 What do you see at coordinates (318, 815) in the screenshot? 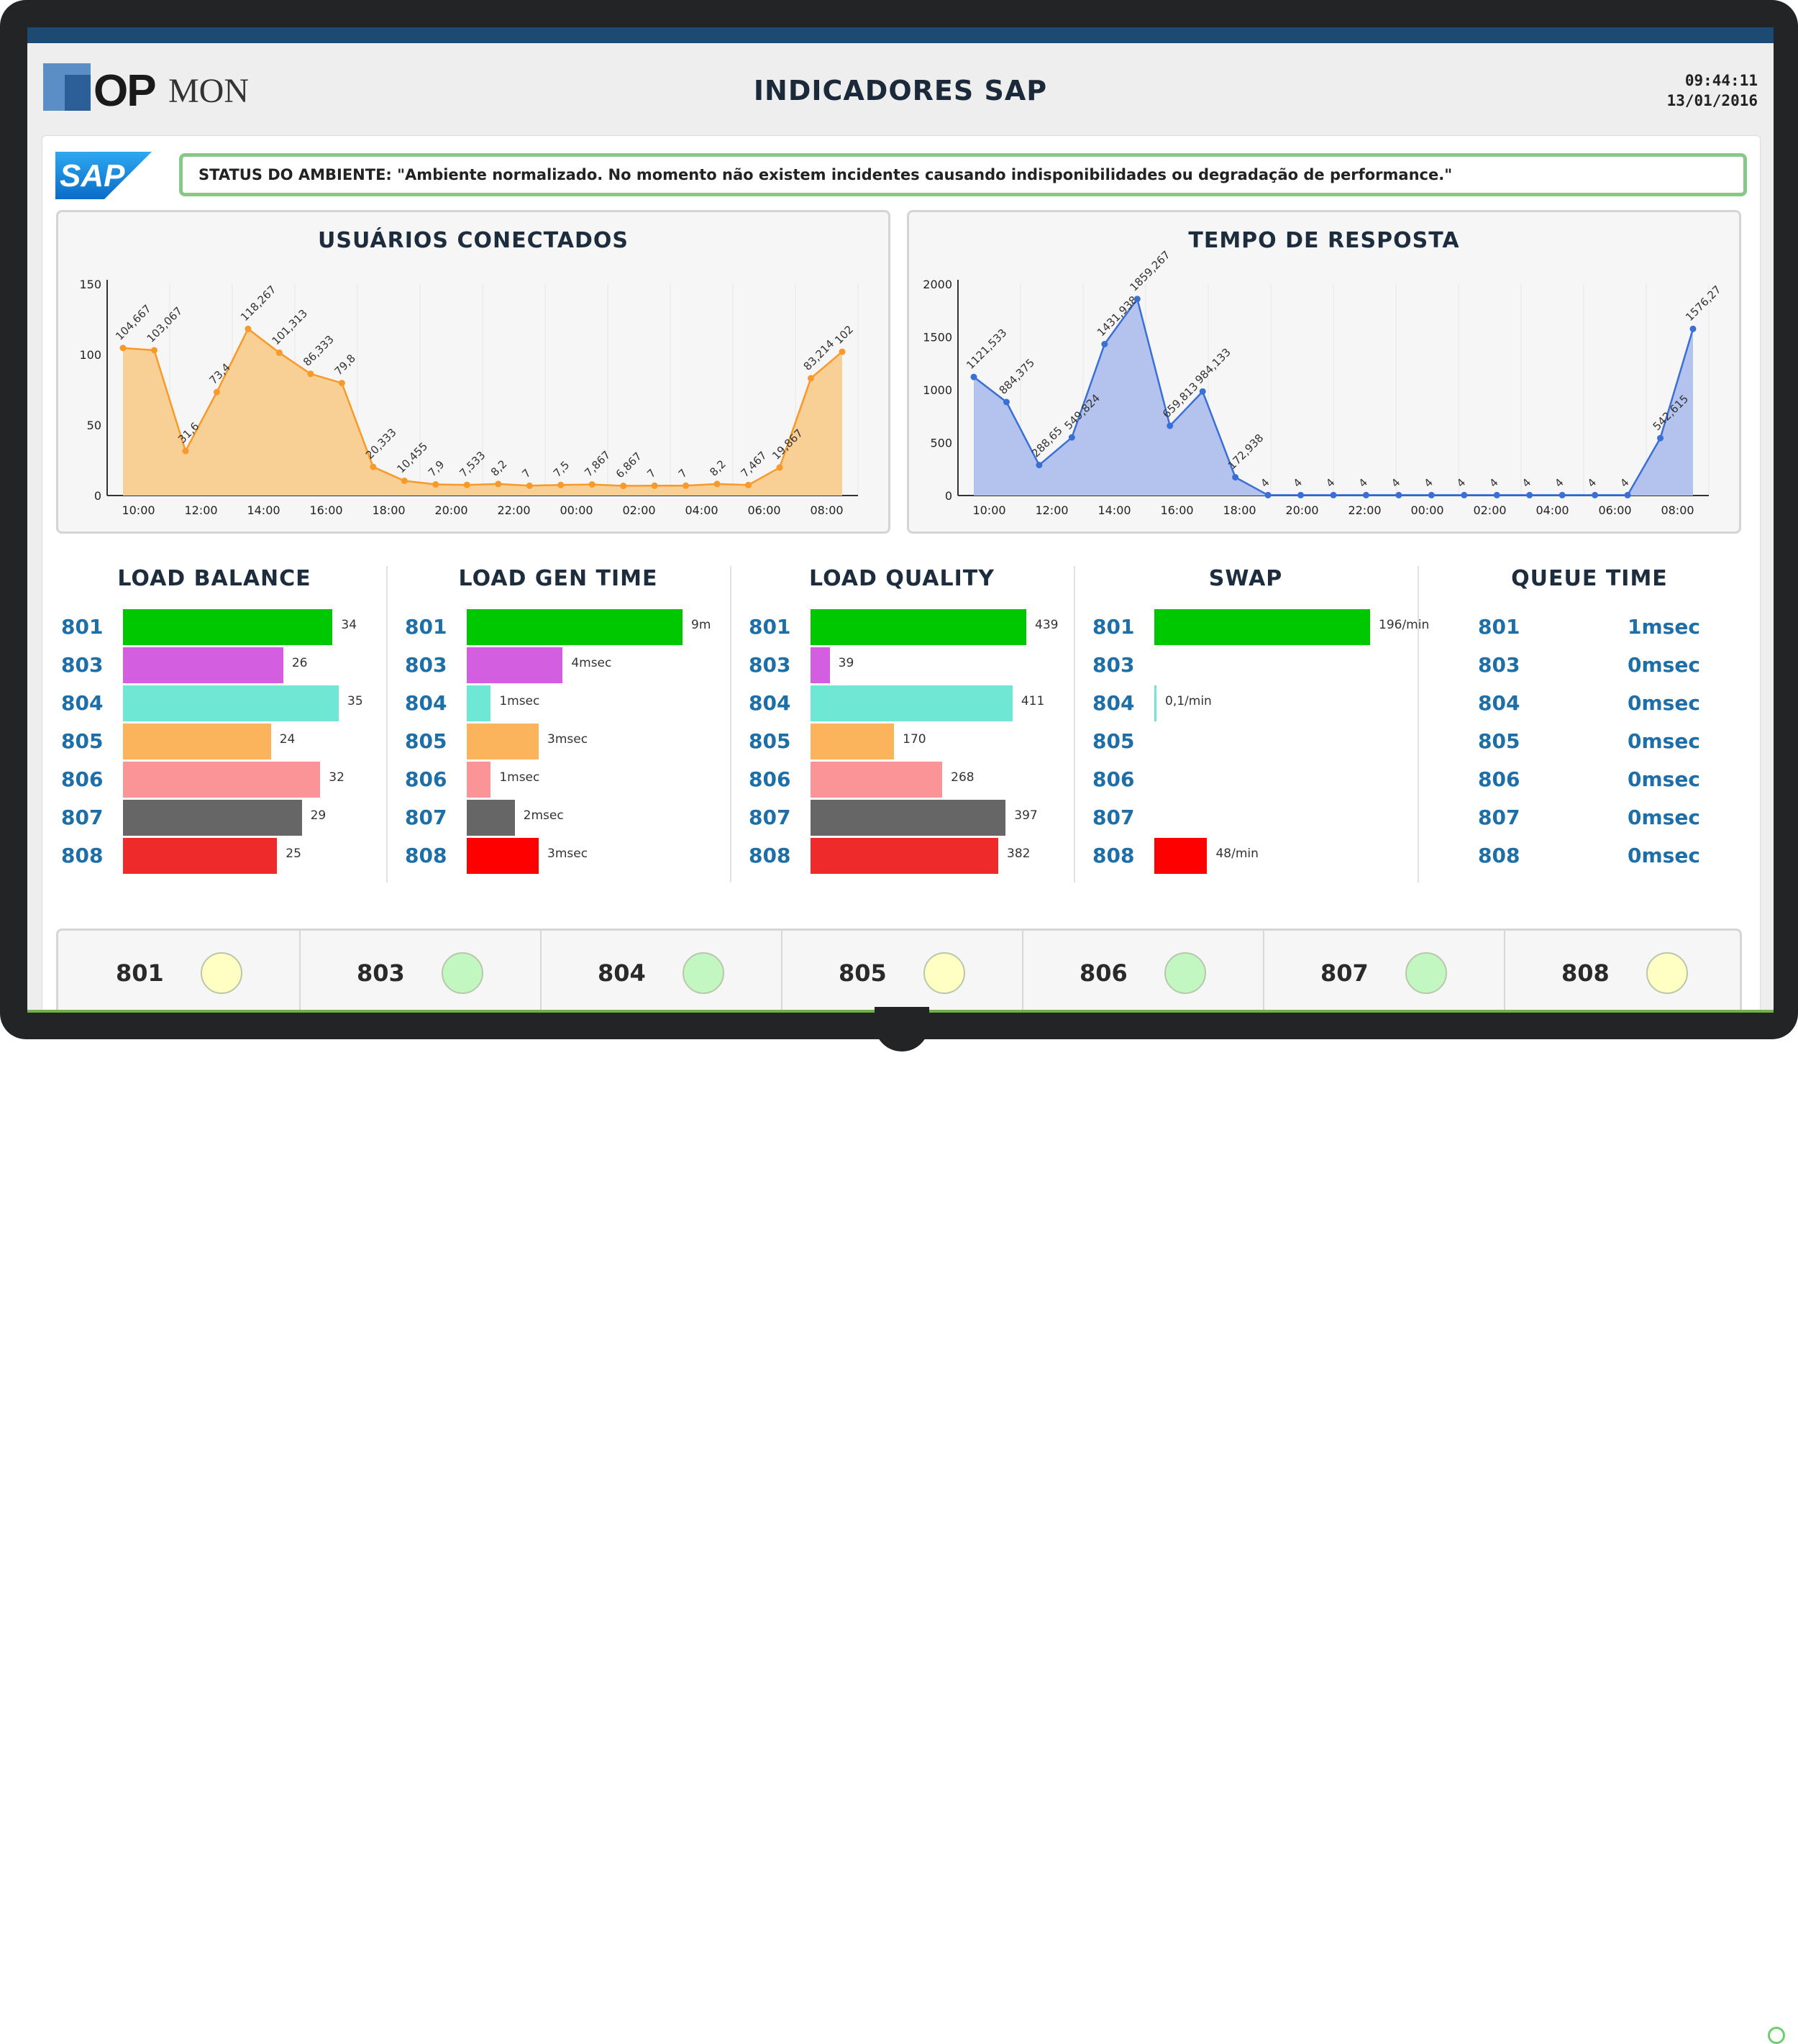
I see `bar-value: 29` at bounding box center [318, 815].